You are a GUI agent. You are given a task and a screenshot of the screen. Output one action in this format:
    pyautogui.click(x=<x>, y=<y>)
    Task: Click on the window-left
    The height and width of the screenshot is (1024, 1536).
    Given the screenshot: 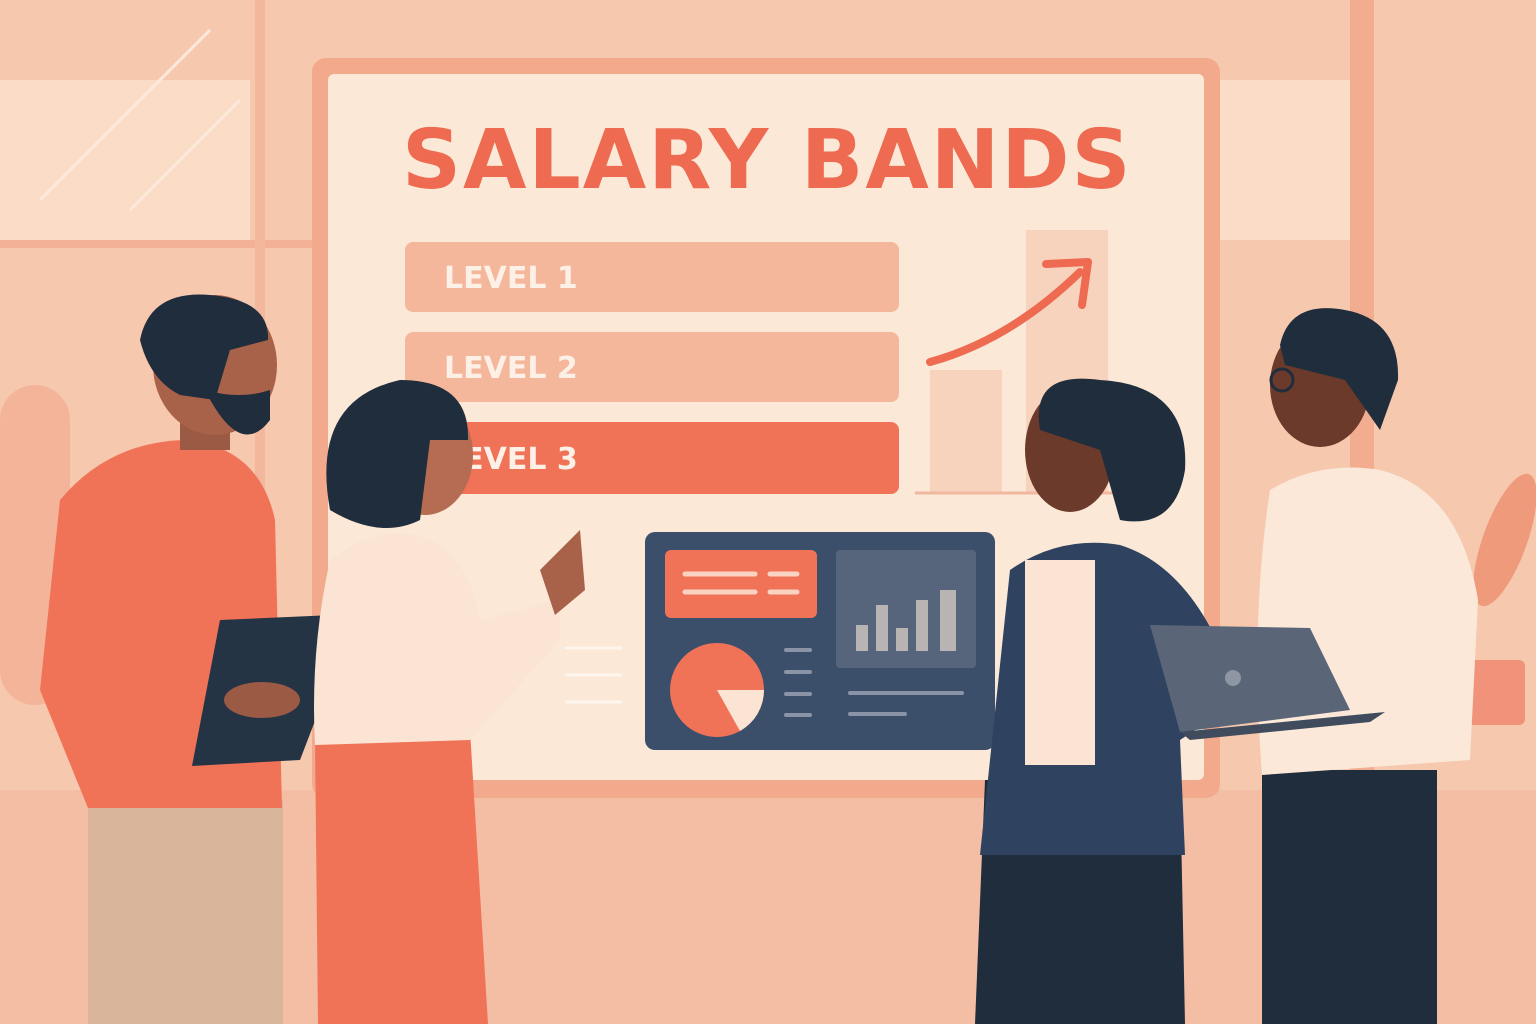 What is the action you would take?
    pyautogui.click(x=125, y=160)
    